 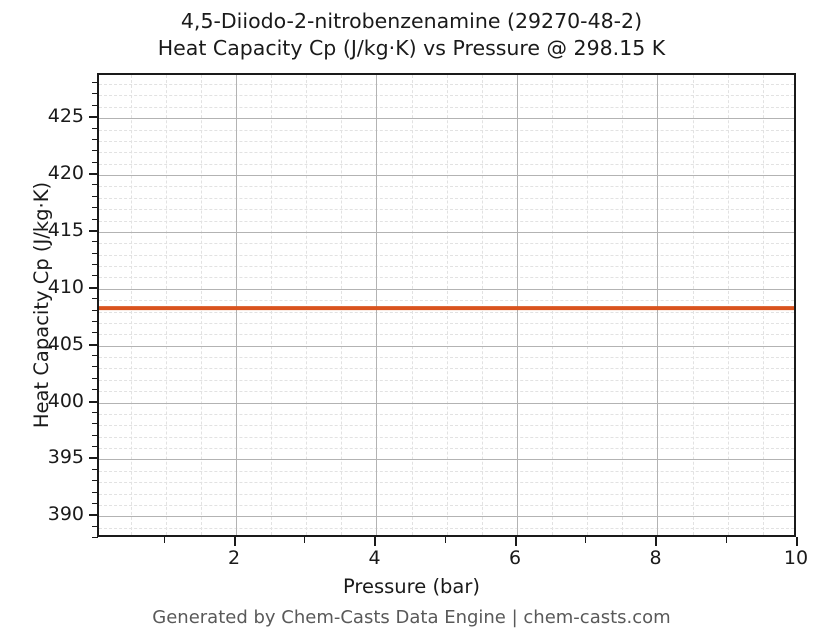 I want to click on x-tick-label: 10, so click(x=796, y=558).